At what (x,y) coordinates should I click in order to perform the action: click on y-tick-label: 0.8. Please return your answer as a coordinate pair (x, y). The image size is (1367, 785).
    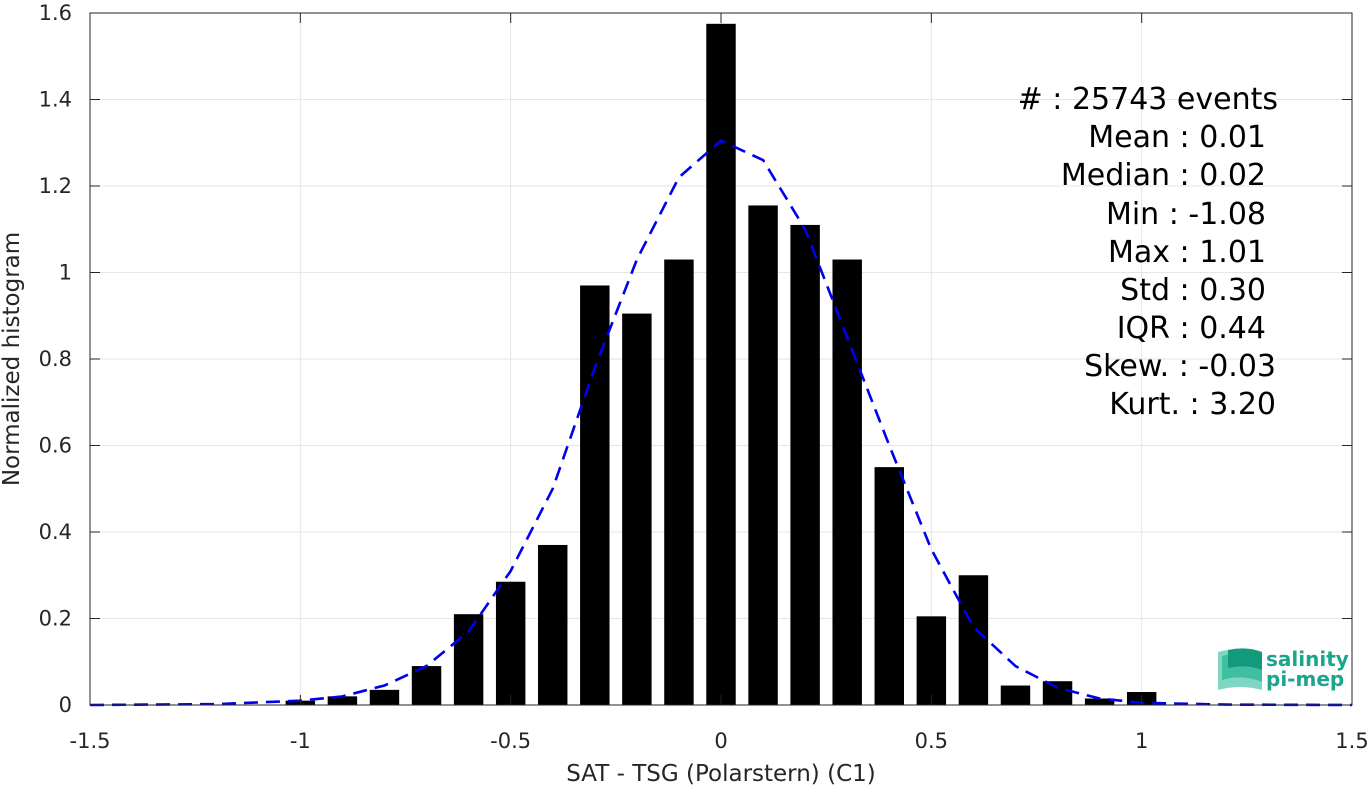
    Looking at the image, I should click on (55, 359).